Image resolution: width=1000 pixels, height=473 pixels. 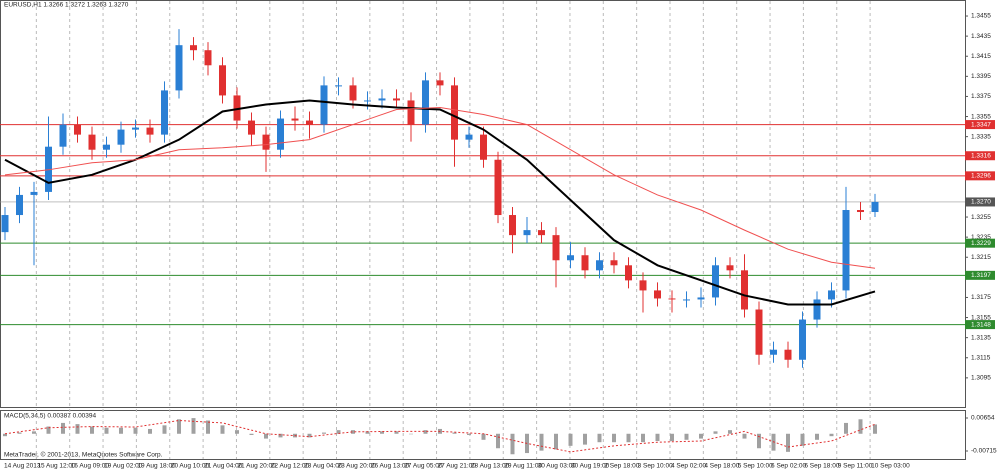 I want to click on level-label: 1.3148, so click(x=981, y=324).